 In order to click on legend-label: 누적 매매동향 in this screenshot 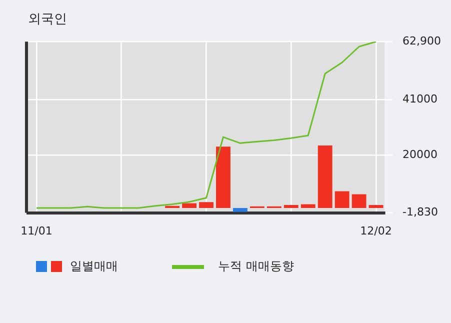, I will do `click(256, 266)`.